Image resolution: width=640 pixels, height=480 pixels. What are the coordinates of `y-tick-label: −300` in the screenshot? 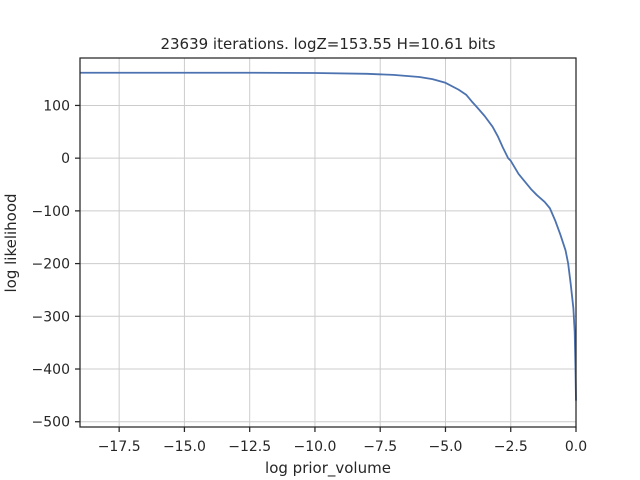 It's located at (51, 317).